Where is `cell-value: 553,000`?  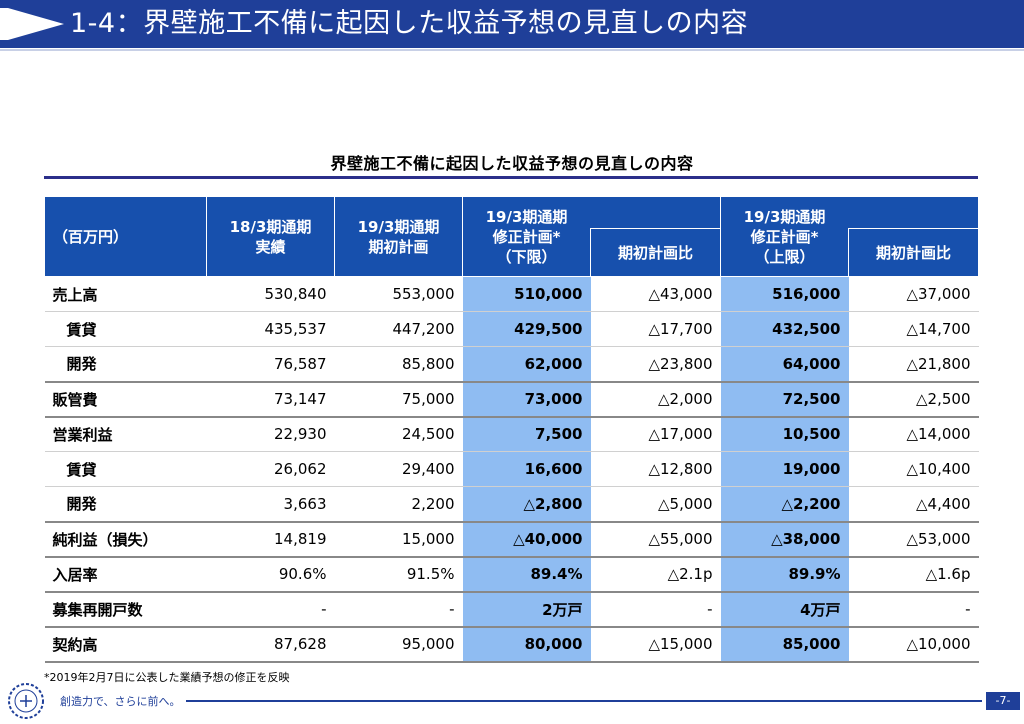
cell-value: 553,000 is located at coordinates (398, 294).